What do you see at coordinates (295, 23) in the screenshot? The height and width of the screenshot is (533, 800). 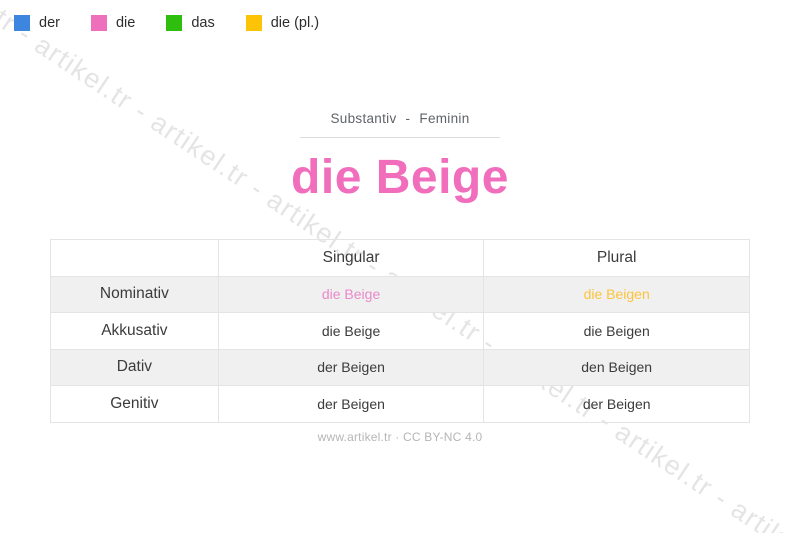 I see `legend-label-die-plural: die (pl.)` at bounding box center [295, 23].